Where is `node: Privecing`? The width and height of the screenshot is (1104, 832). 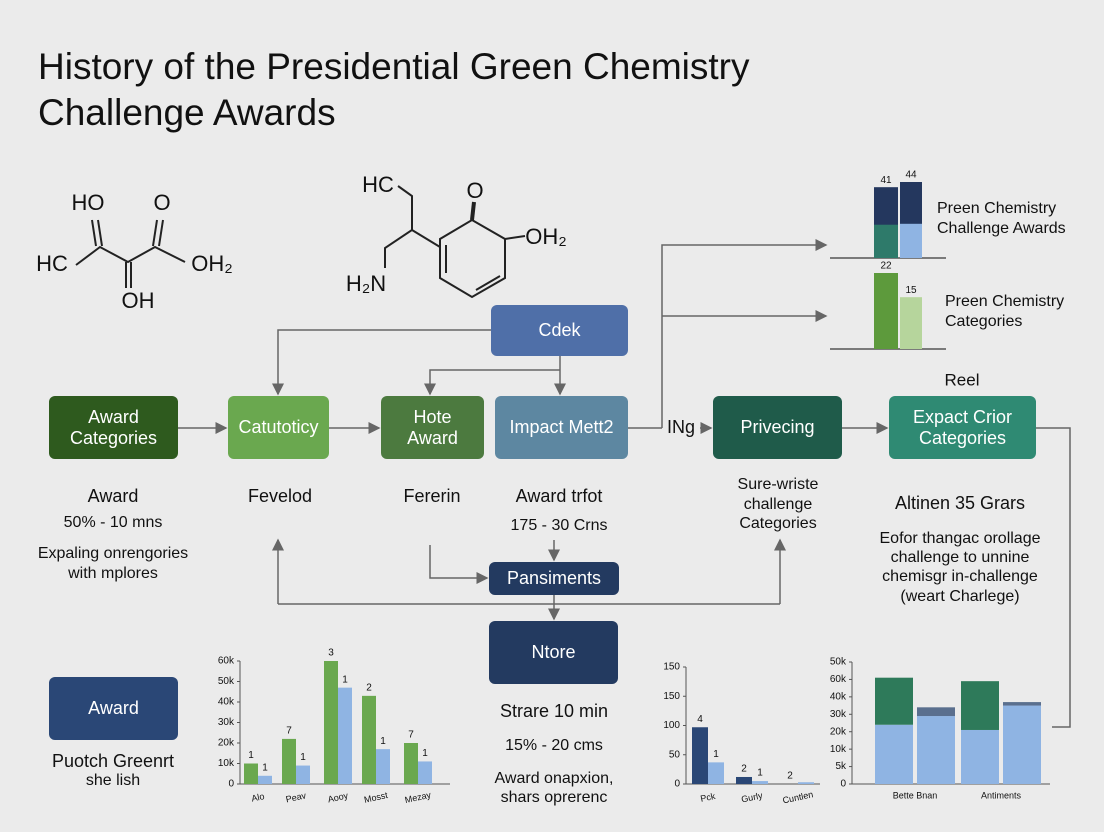 node: Privecing is located at coordinates (777, 427).